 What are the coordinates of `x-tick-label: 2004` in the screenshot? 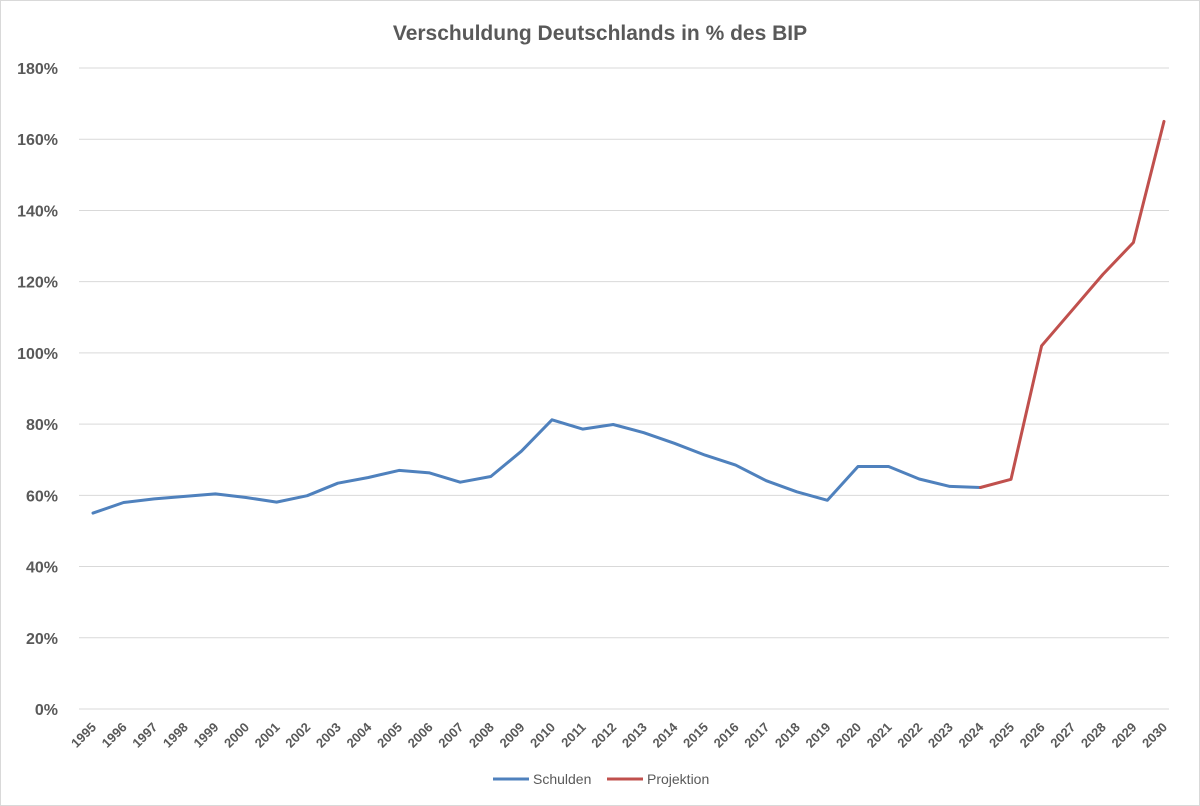 It's located at (359, 735).